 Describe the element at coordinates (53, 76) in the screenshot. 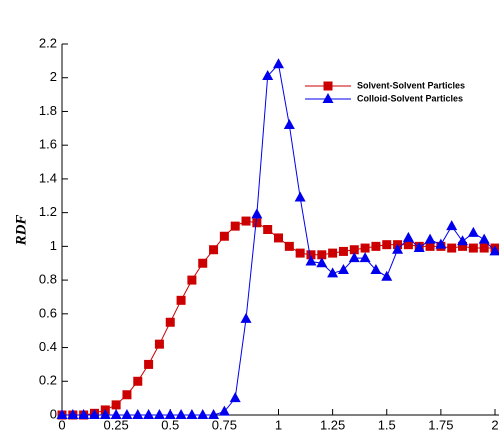

I see `y-tick-label: 2` at that location.